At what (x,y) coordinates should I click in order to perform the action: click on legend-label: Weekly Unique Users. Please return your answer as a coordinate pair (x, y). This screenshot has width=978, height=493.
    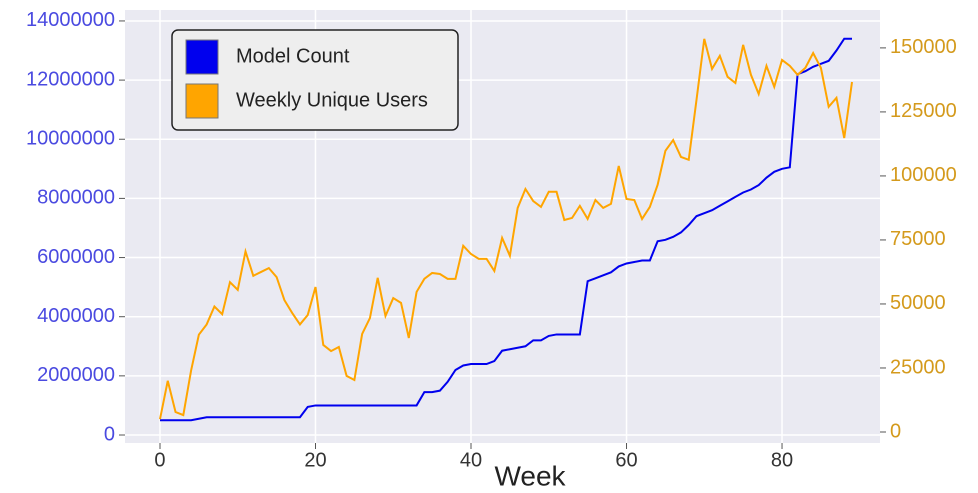
    Looking at the image, I should click on (332, 100).